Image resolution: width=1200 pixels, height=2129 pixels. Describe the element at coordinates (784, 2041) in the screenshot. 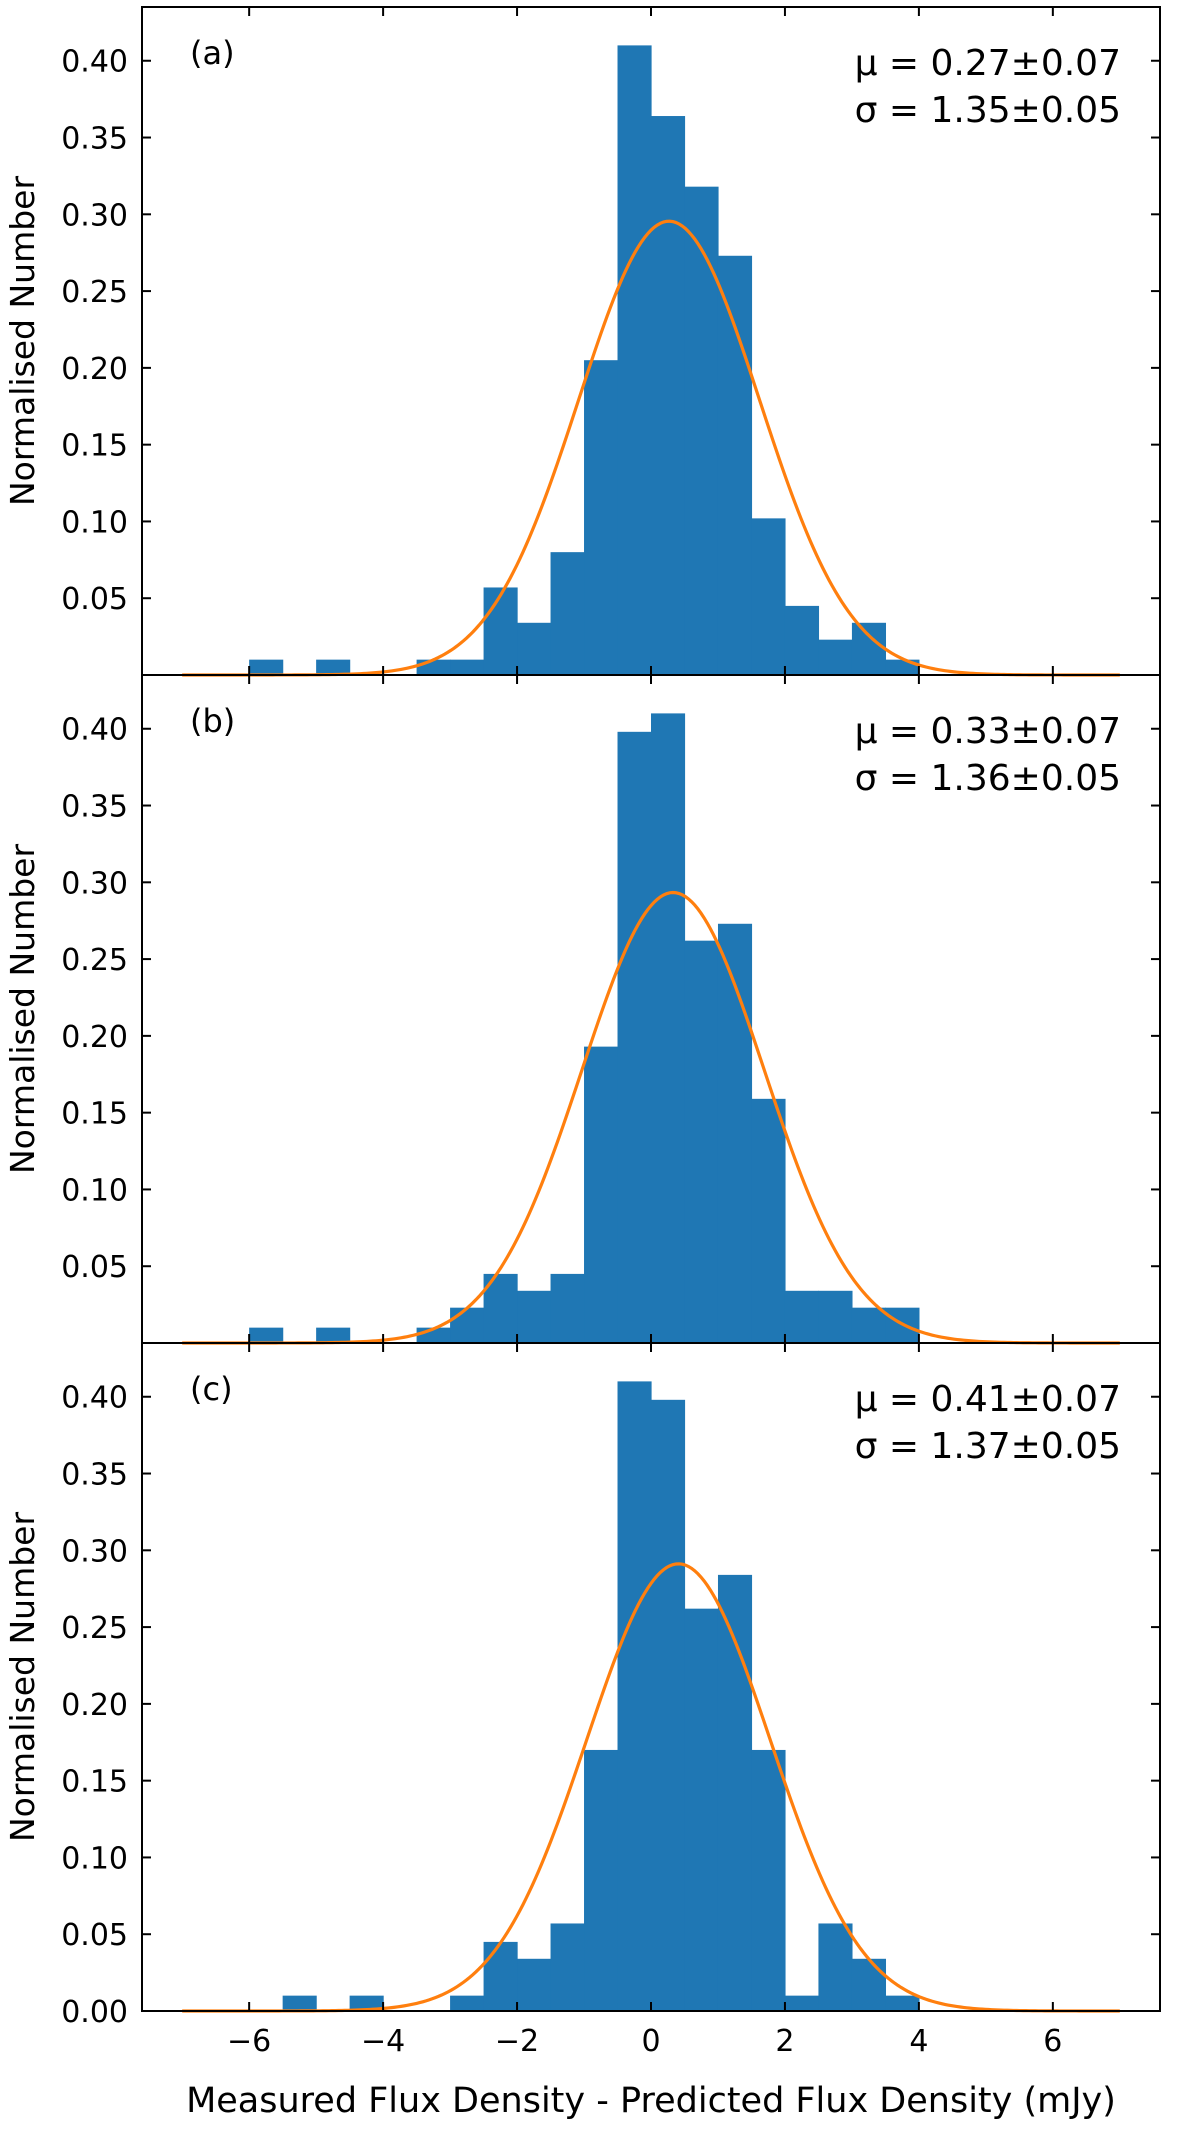

I see `x-tick-label: 2` at that location.